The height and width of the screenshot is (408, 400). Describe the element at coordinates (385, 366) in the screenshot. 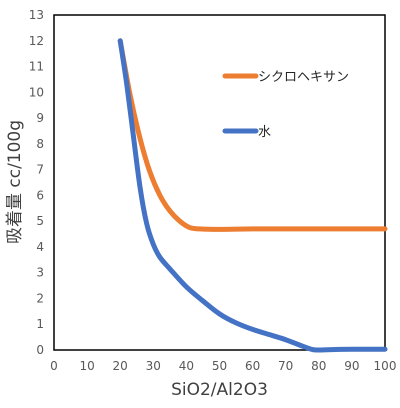

I see `x-tick-label: 100` at that location.